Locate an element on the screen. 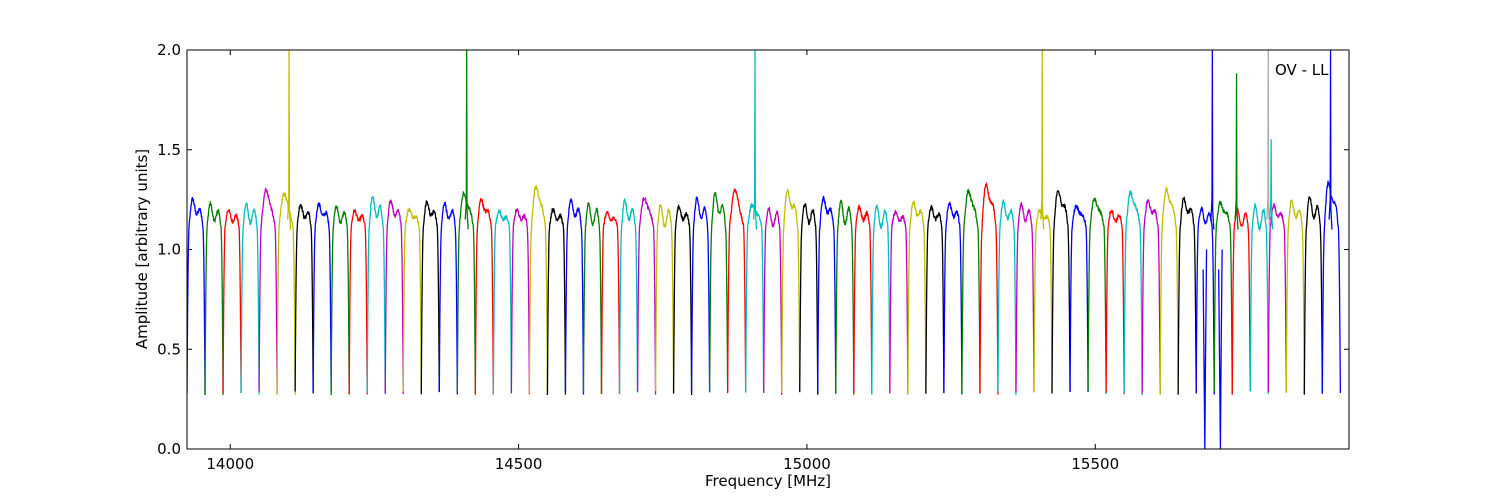 The width and height of the screenshot is (1500, 500). annotation-label: OV - LL is located at coordinates (1302, 70).